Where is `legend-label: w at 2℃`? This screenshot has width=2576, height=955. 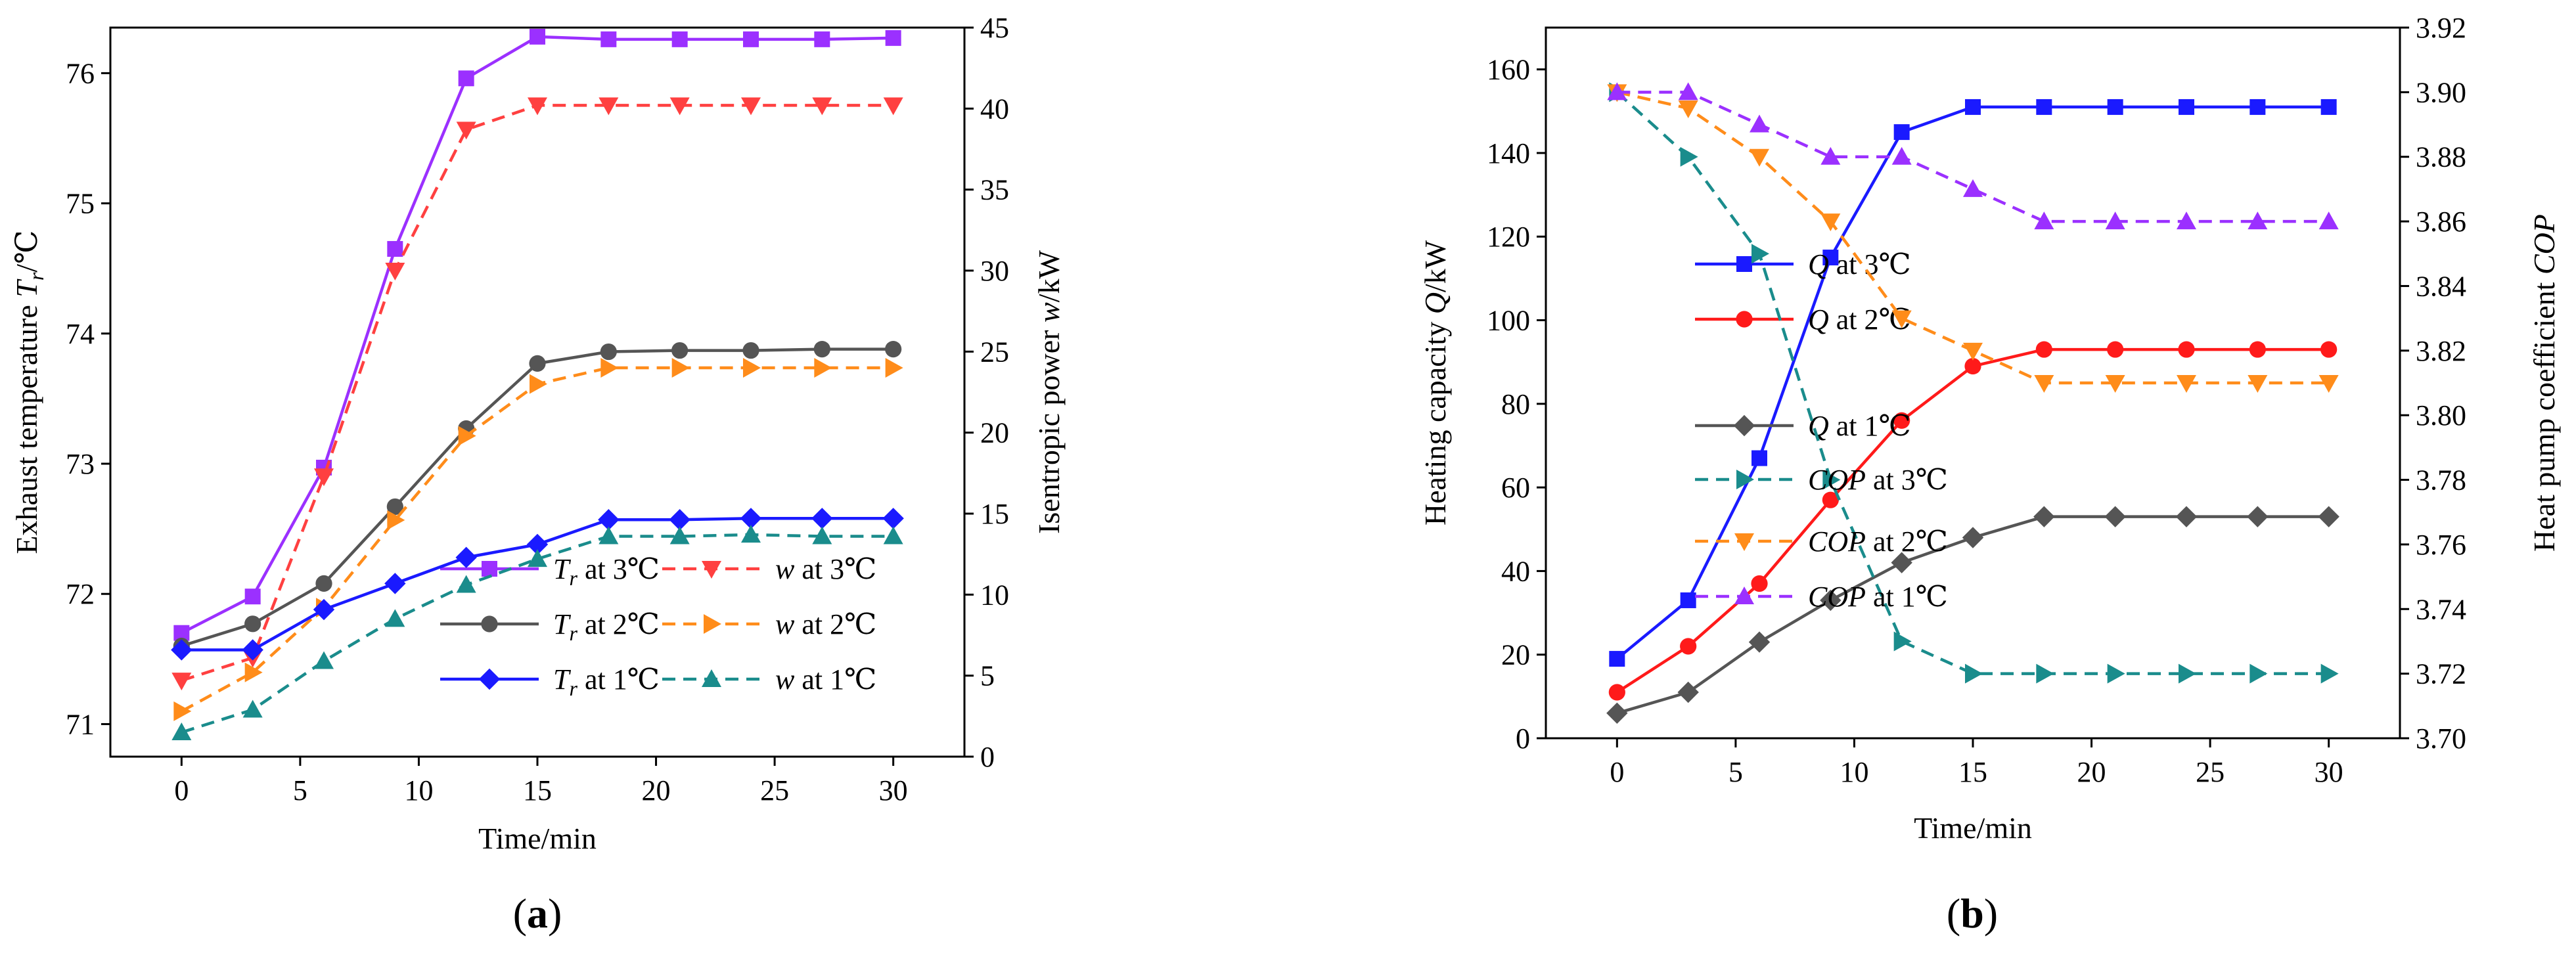
legend-label: w at 2℃ is located at coordinates (825, 624).